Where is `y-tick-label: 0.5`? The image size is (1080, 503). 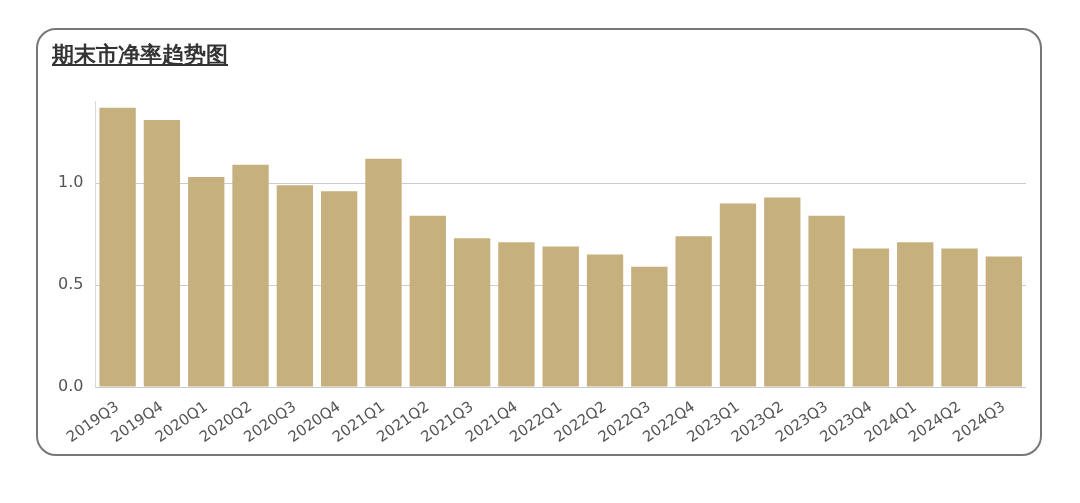 y-tick-label: 0.5 is located at coordinates (70, 284).